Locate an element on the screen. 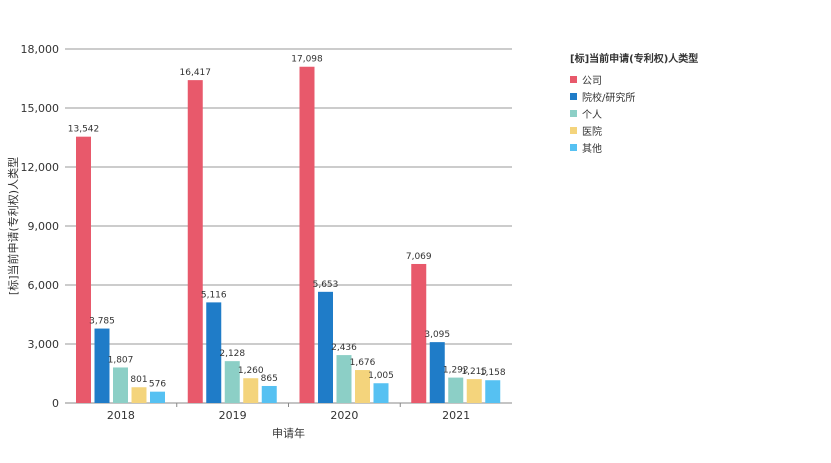 The image size is (831, 463). x-tick-label: 2018 is located at coordinates (121, 415).